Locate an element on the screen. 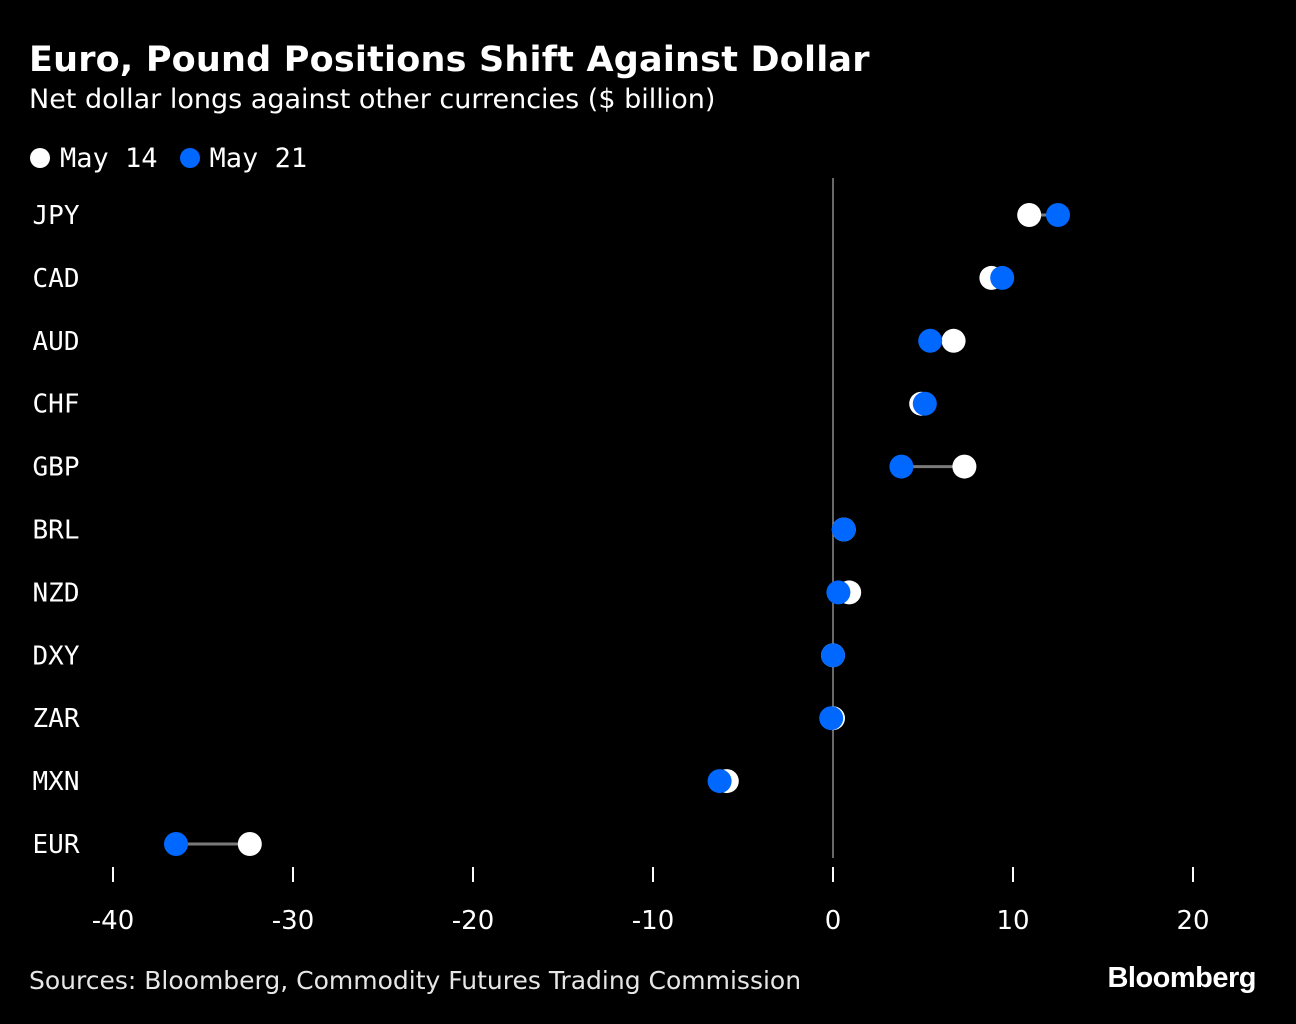 This screenshot has height=1024, width=1296. legend-label-may-21: May 21 is located at coordinates (258, 158).